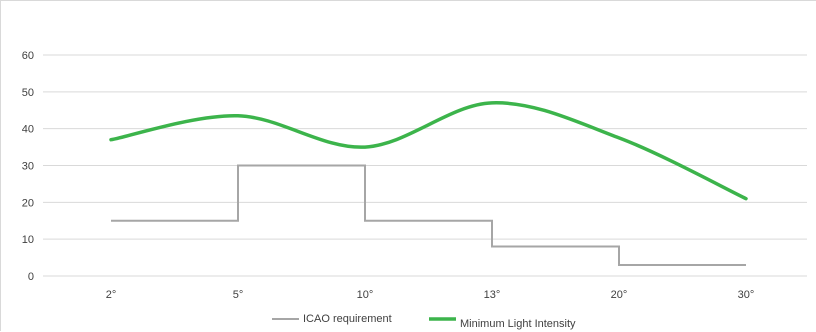 Image resolution: width=816 pixels, height=332 pixels. I want to click on x-tick-label: 30°, so click(746, 295).